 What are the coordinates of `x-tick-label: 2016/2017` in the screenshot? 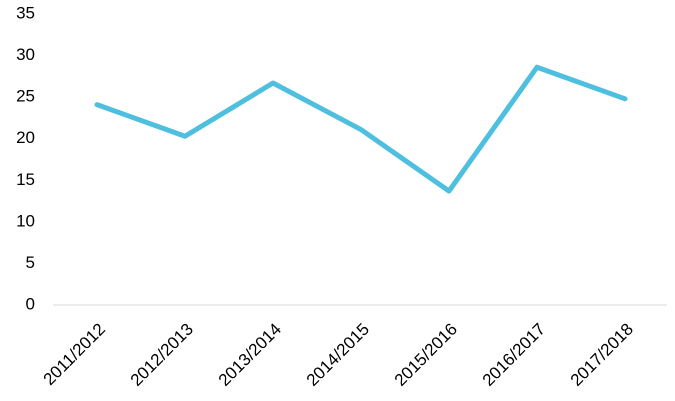 It's located at (514, 355).